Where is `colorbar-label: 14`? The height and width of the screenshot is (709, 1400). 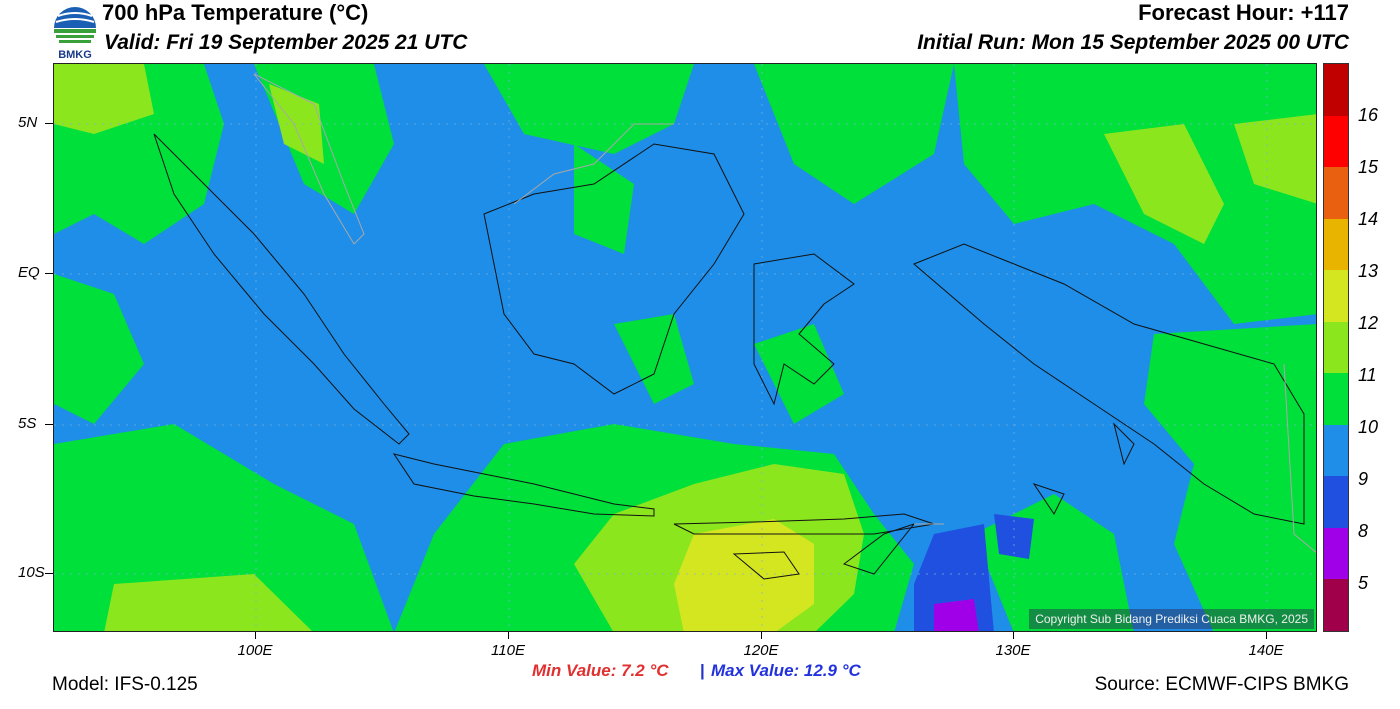
colorbar-label: 14 is located at coordinates (1368, 219).